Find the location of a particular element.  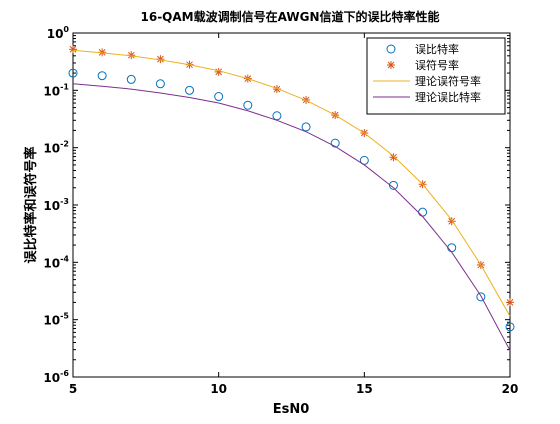

chart-title: 16-QAM载波调制信号在AWGN信道下的误比特率性能 is located at coordinates (290, 16).